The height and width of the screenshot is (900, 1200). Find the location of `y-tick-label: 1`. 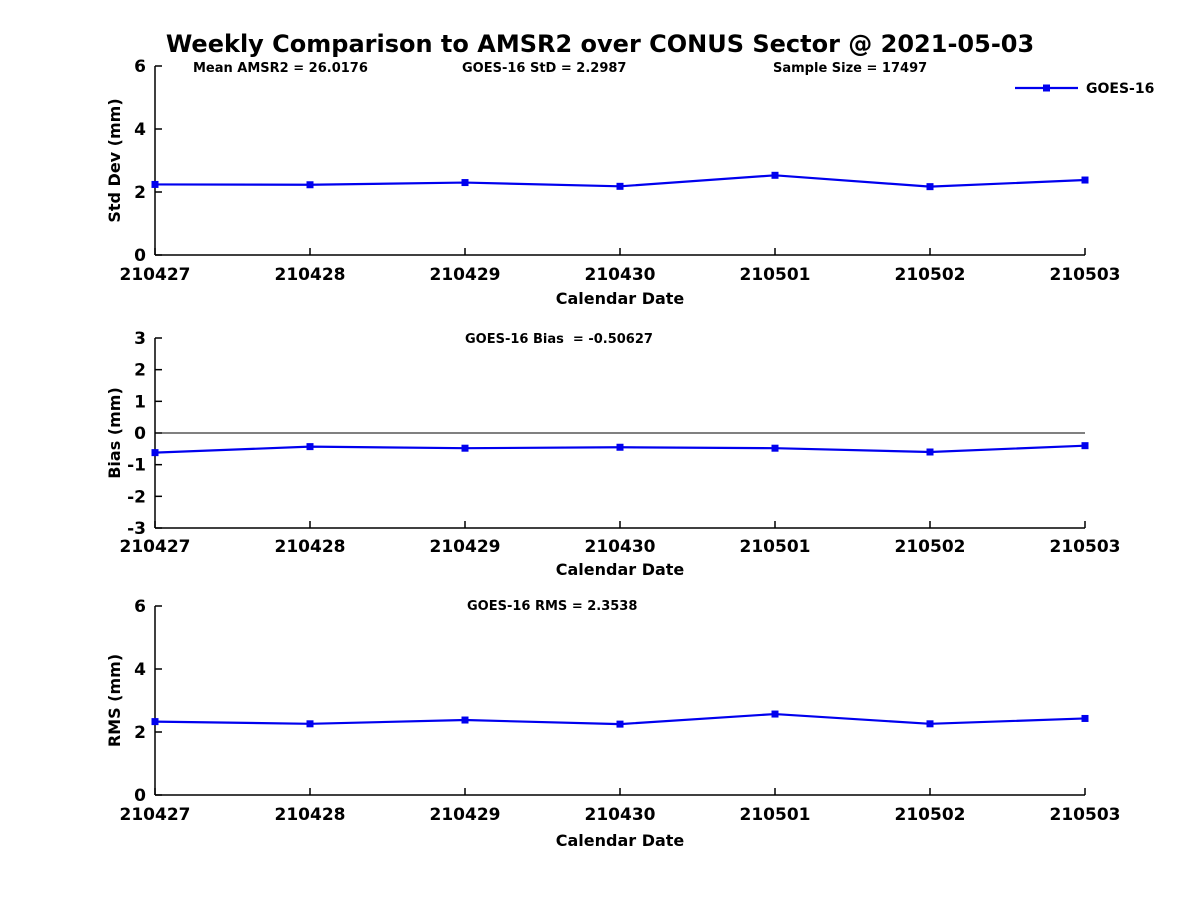

y-tick-label: 1 is located at coordinates (140, 402).